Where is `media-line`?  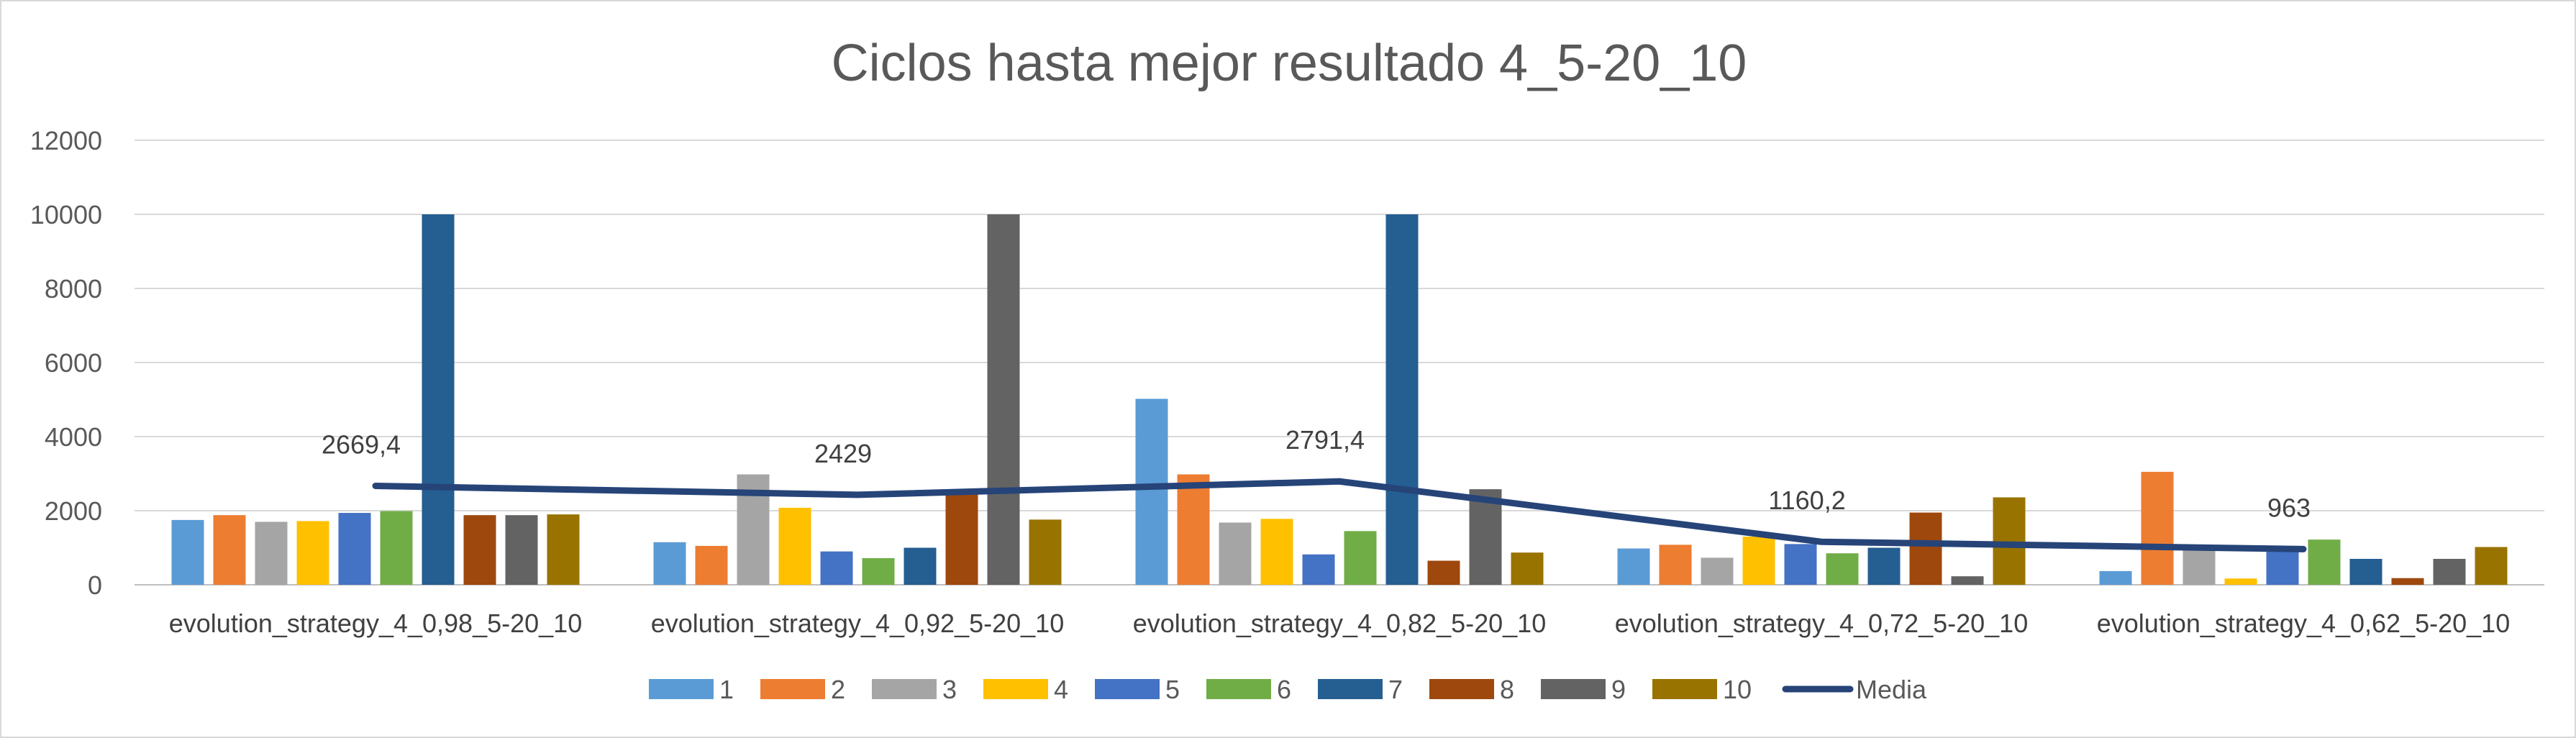 media-line is located at coordinates (1339, 515).